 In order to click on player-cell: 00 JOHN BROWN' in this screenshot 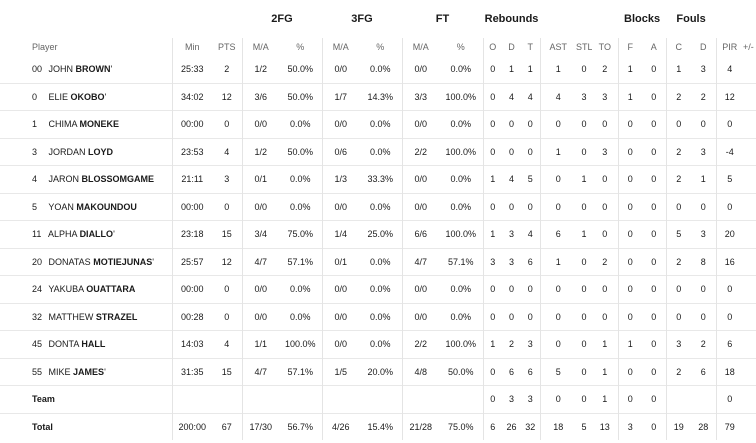, I will do `click(86, 69)`.